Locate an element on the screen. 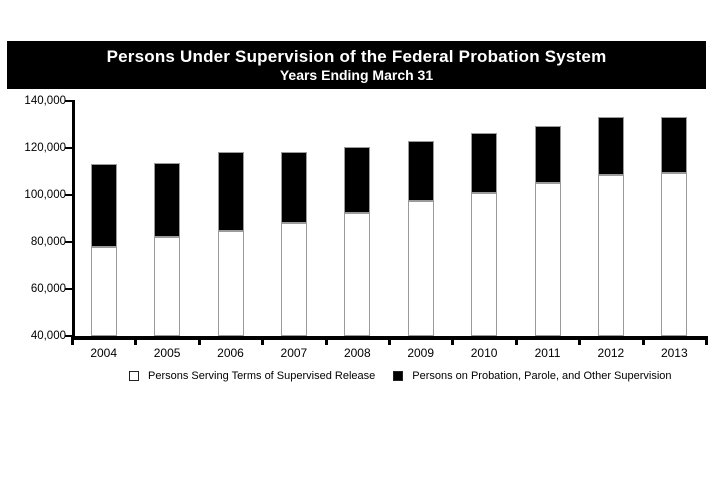  legend-swatch-probation is located at coordinates (398, 376).